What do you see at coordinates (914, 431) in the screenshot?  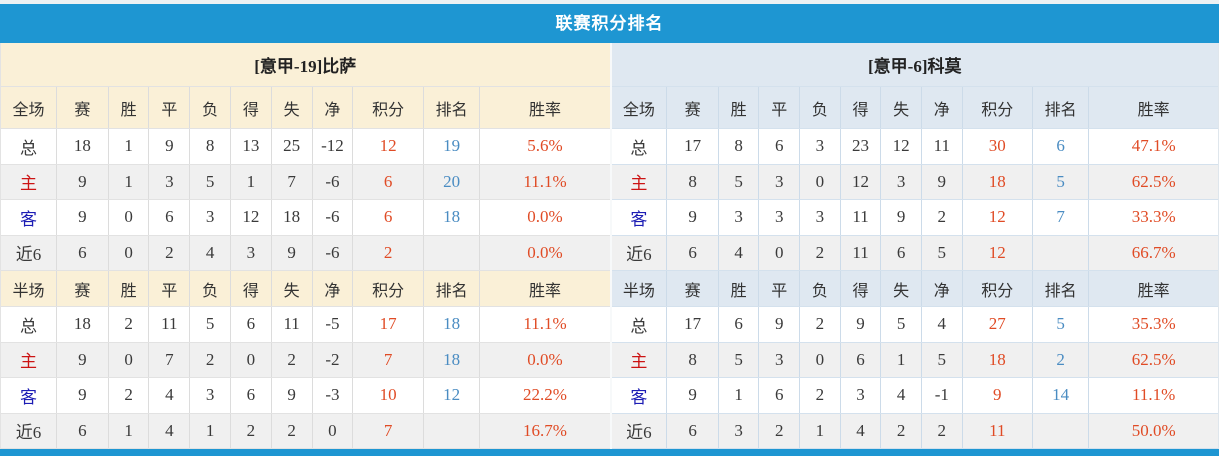 I see `table-row: 近6 6 3 2 1 4 2 2 11 50.0%` at bounding box center [914, 431].